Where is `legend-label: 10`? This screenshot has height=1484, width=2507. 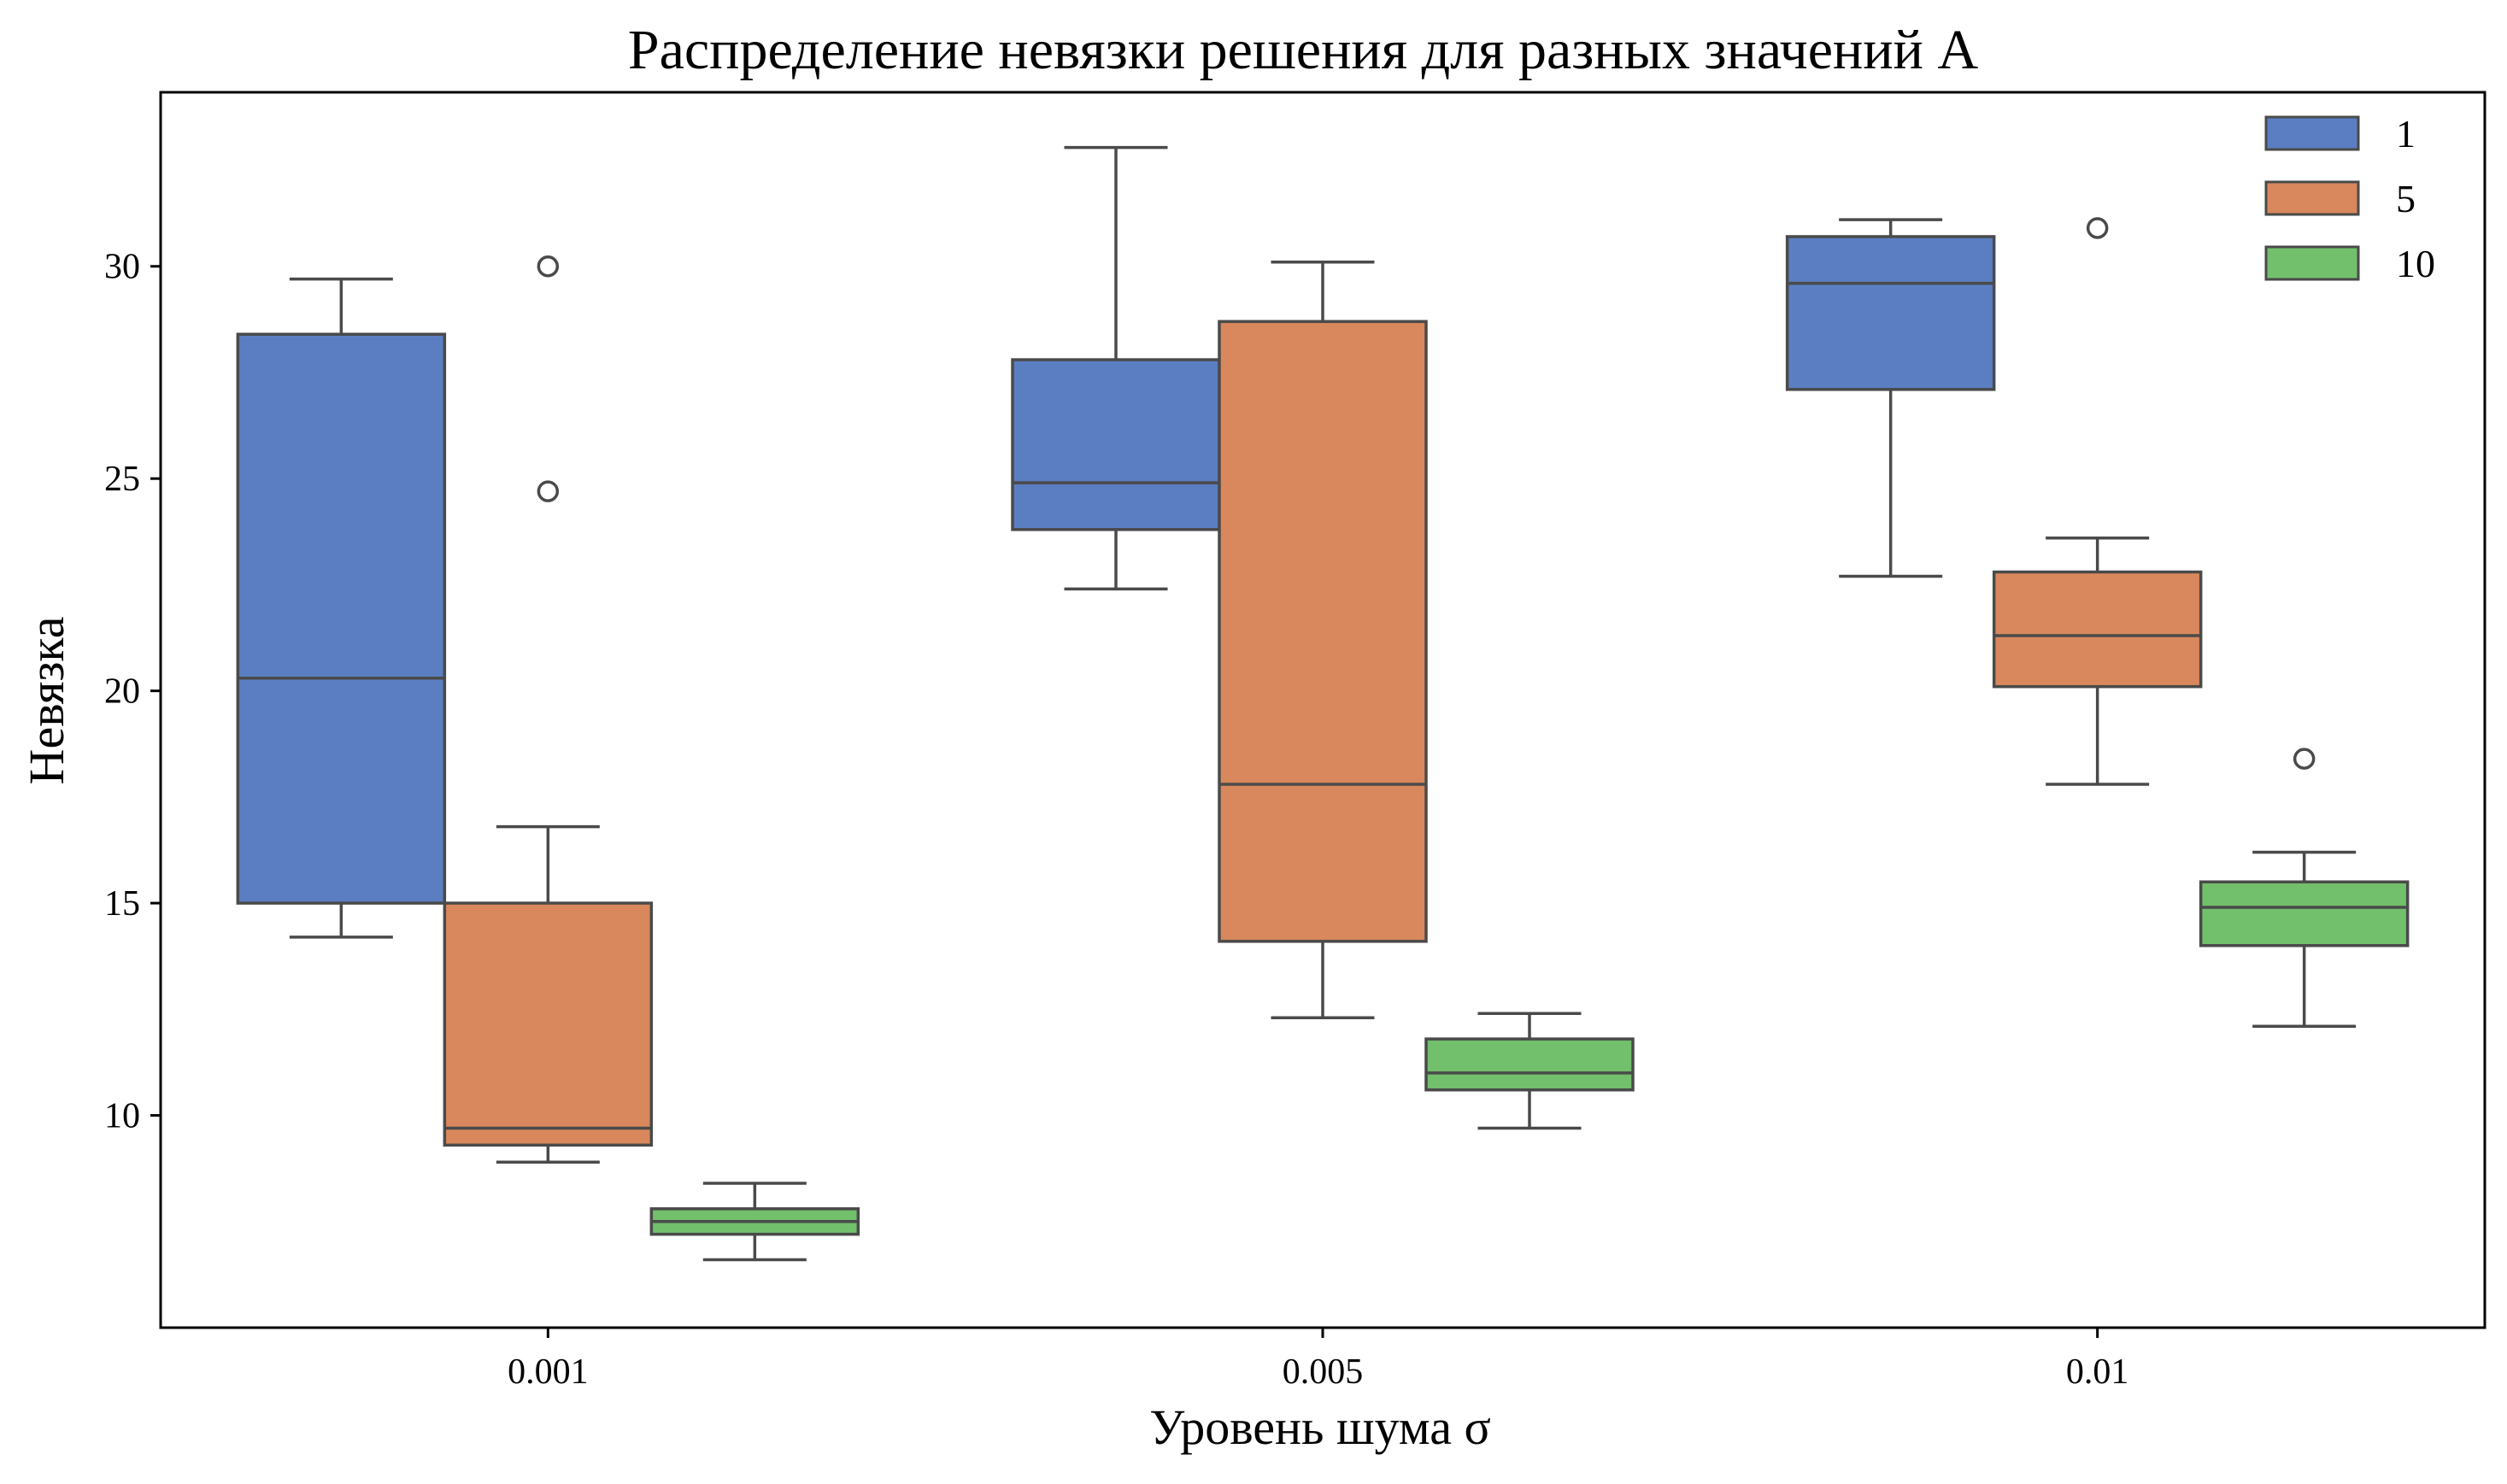
legend-label: 10 is located at coordinates (2415, 263).